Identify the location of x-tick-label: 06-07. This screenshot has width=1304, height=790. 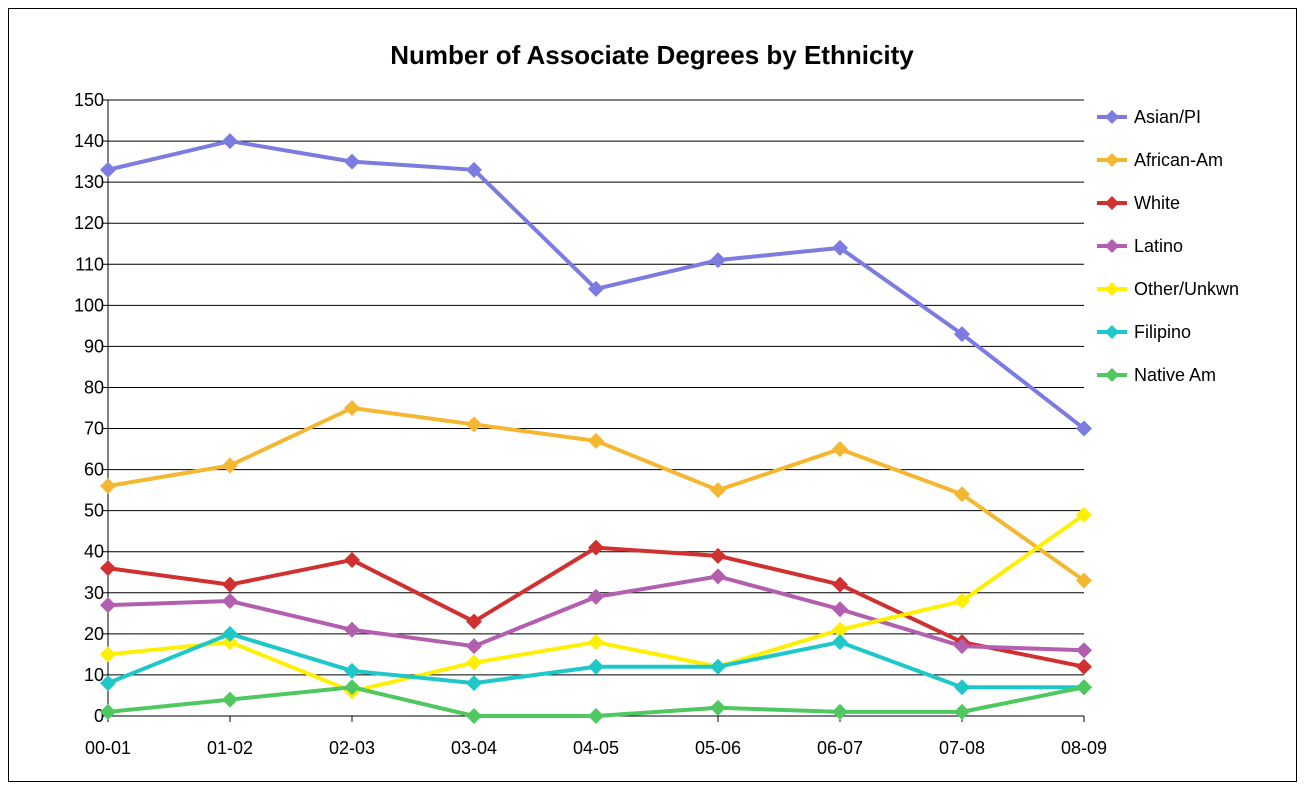
(840, 748).